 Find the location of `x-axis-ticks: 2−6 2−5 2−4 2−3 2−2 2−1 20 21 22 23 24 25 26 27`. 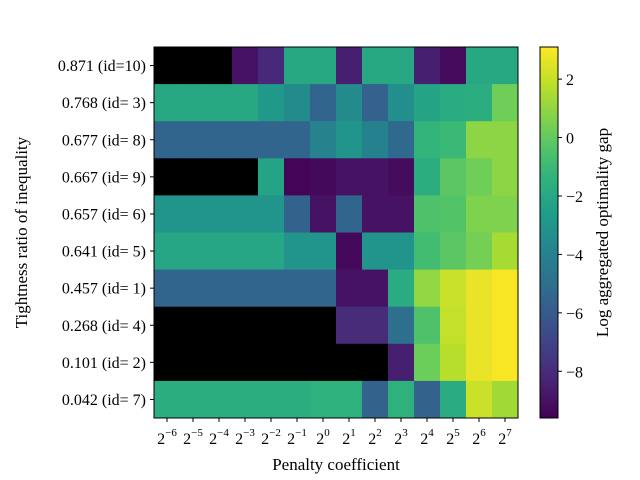

x-axis-ticks: 2−6 2−5 2−4 2−3 2−2 2−1 20 21 22 23 24 25 26 27 is located at coordinates (334, 433).